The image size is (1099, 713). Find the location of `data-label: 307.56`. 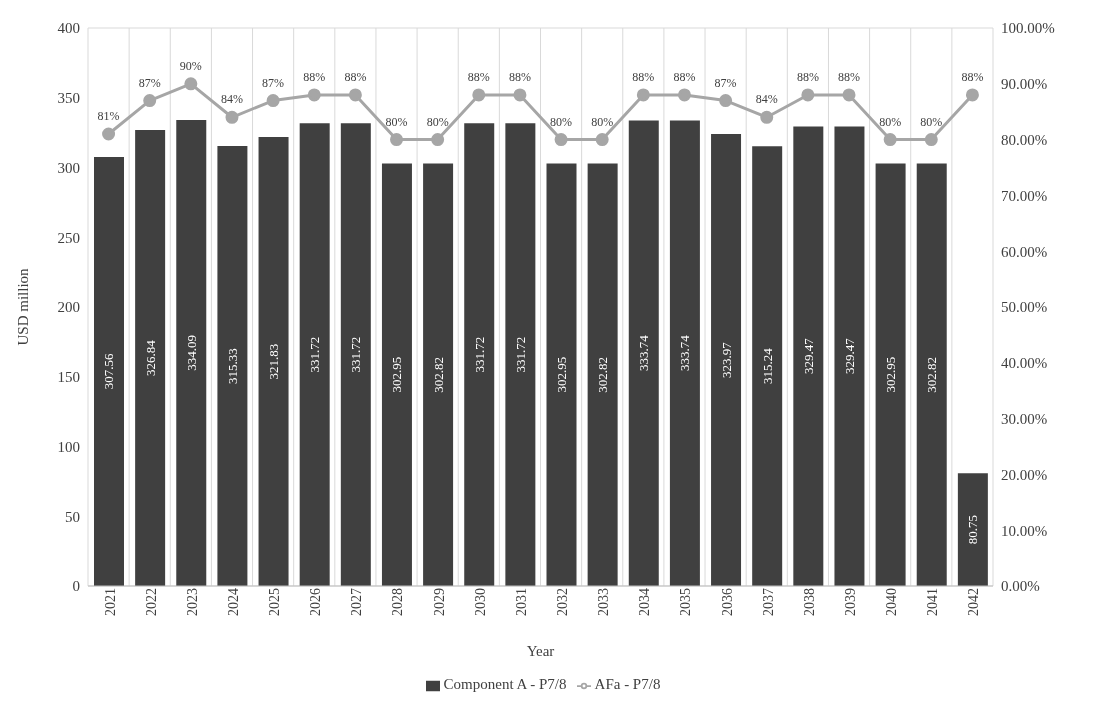

data-label: 307.56 is located at coordinates (109, 371).